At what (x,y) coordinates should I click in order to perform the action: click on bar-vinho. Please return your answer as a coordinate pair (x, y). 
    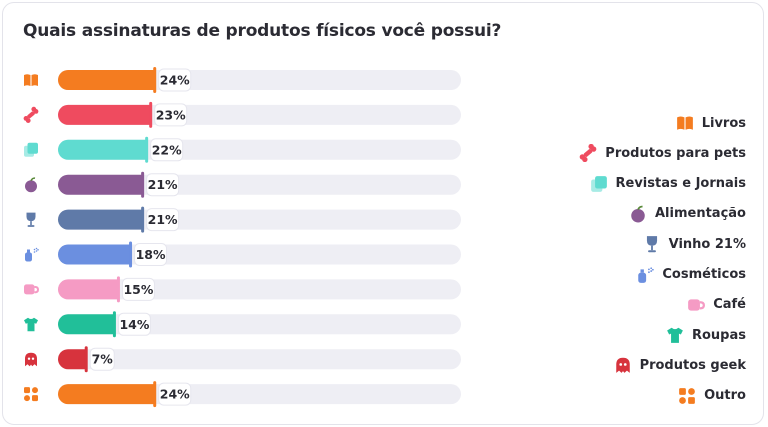
    Looking at the image, I should click on (100, 219).